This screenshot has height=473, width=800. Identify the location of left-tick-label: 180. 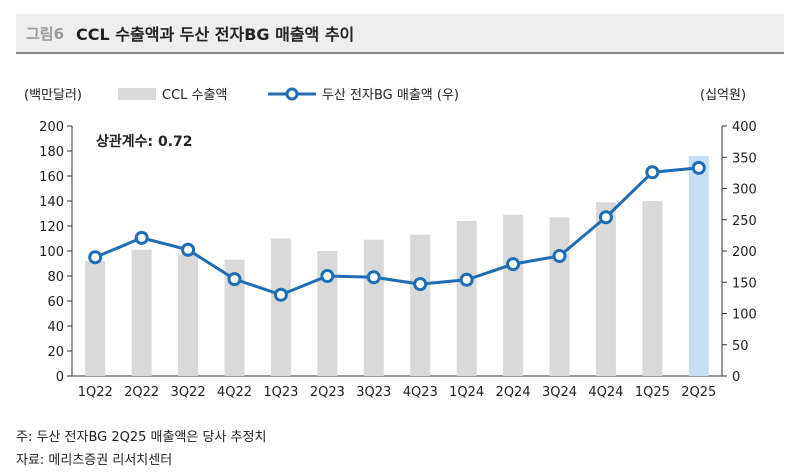
(51, 152).